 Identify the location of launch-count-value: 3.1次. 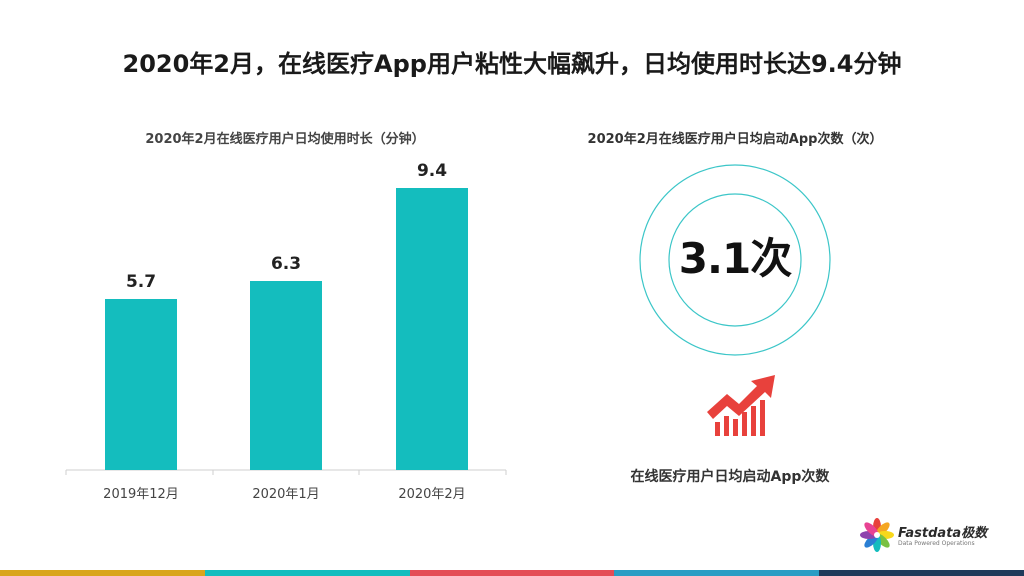
(735, 258).